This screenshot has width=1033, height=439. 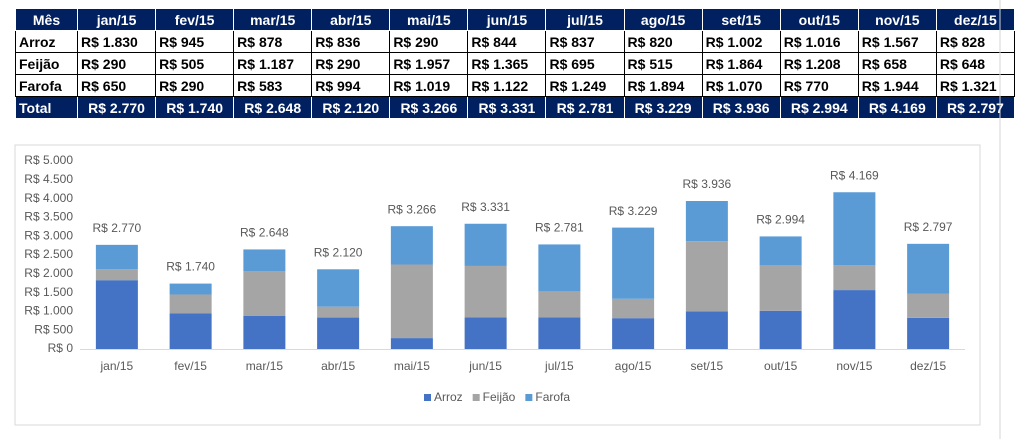 What do you see at coordinates (819, 41) in the screenshot?
I see `table-cell: R$ 1.016` at bounding box center [819, 41].